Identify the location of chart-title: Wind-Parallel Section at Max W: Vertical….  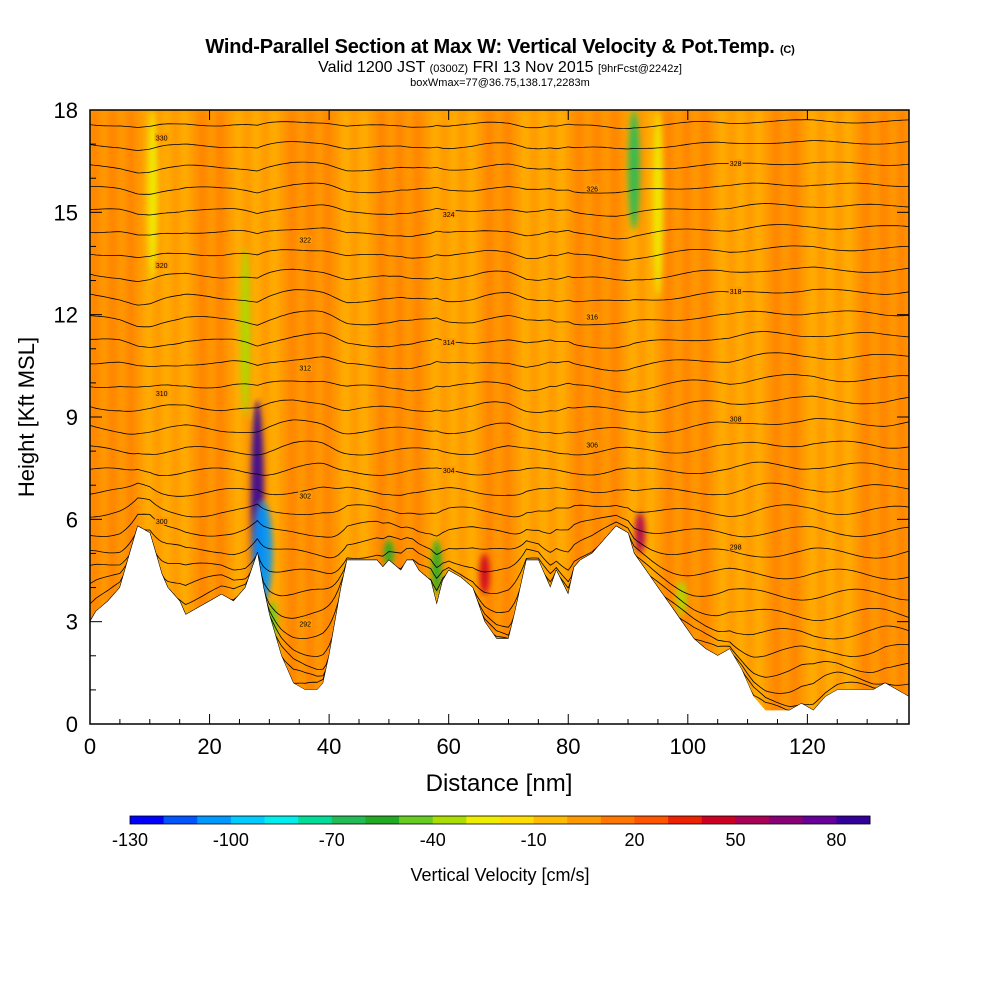
(490, 47).